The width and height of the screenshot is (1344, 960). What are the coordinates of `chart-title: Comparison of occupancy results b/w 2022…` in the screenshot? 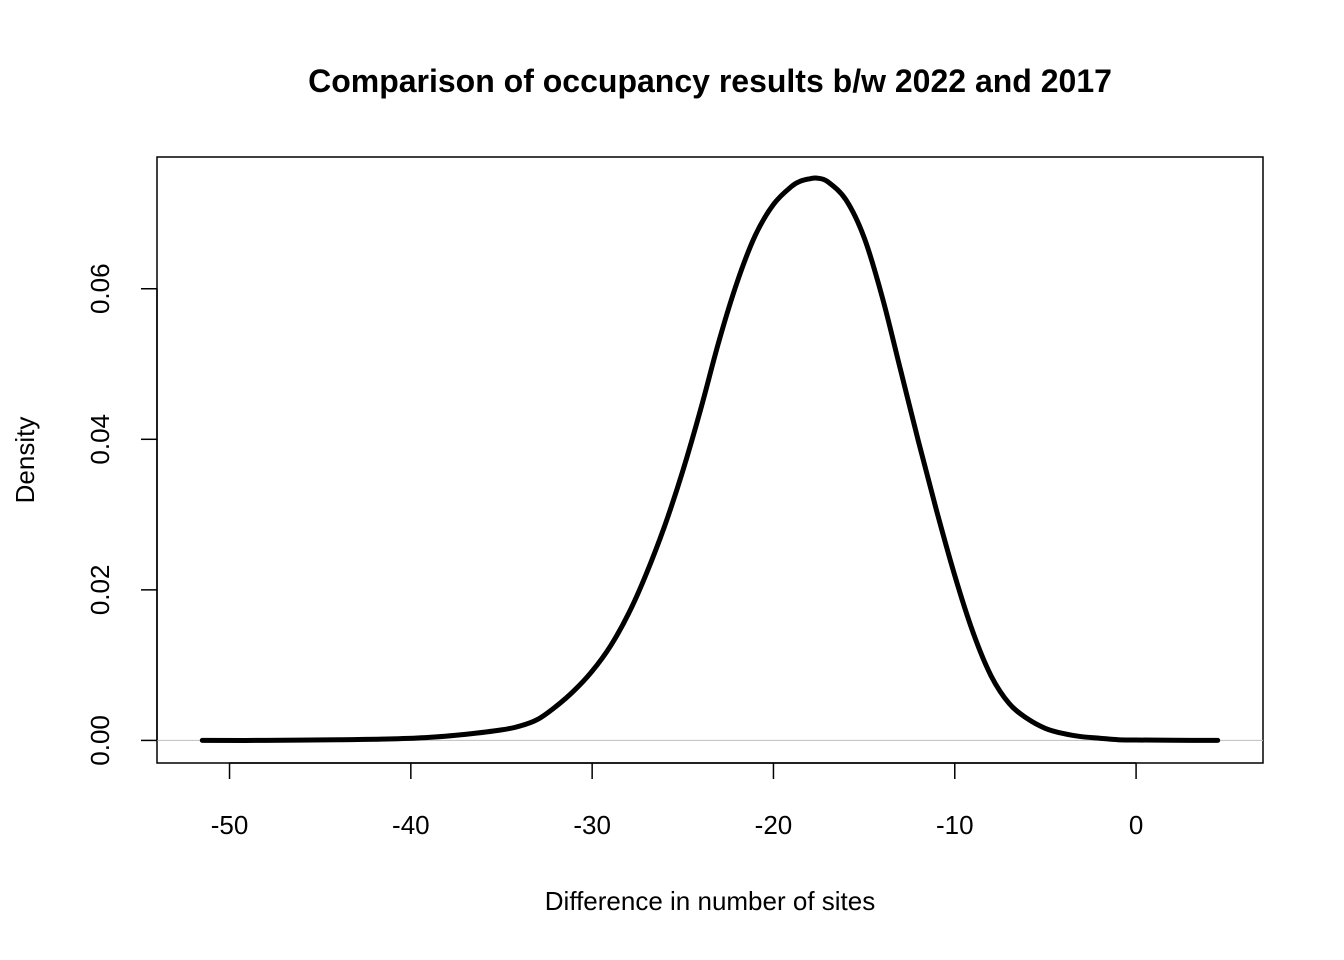 It's located at (710, 81).